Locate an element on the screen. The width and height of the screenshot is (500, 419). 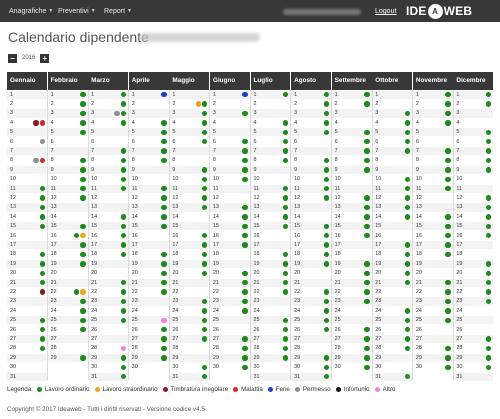
day-cell: 21 is located at coordinates (351, 282).